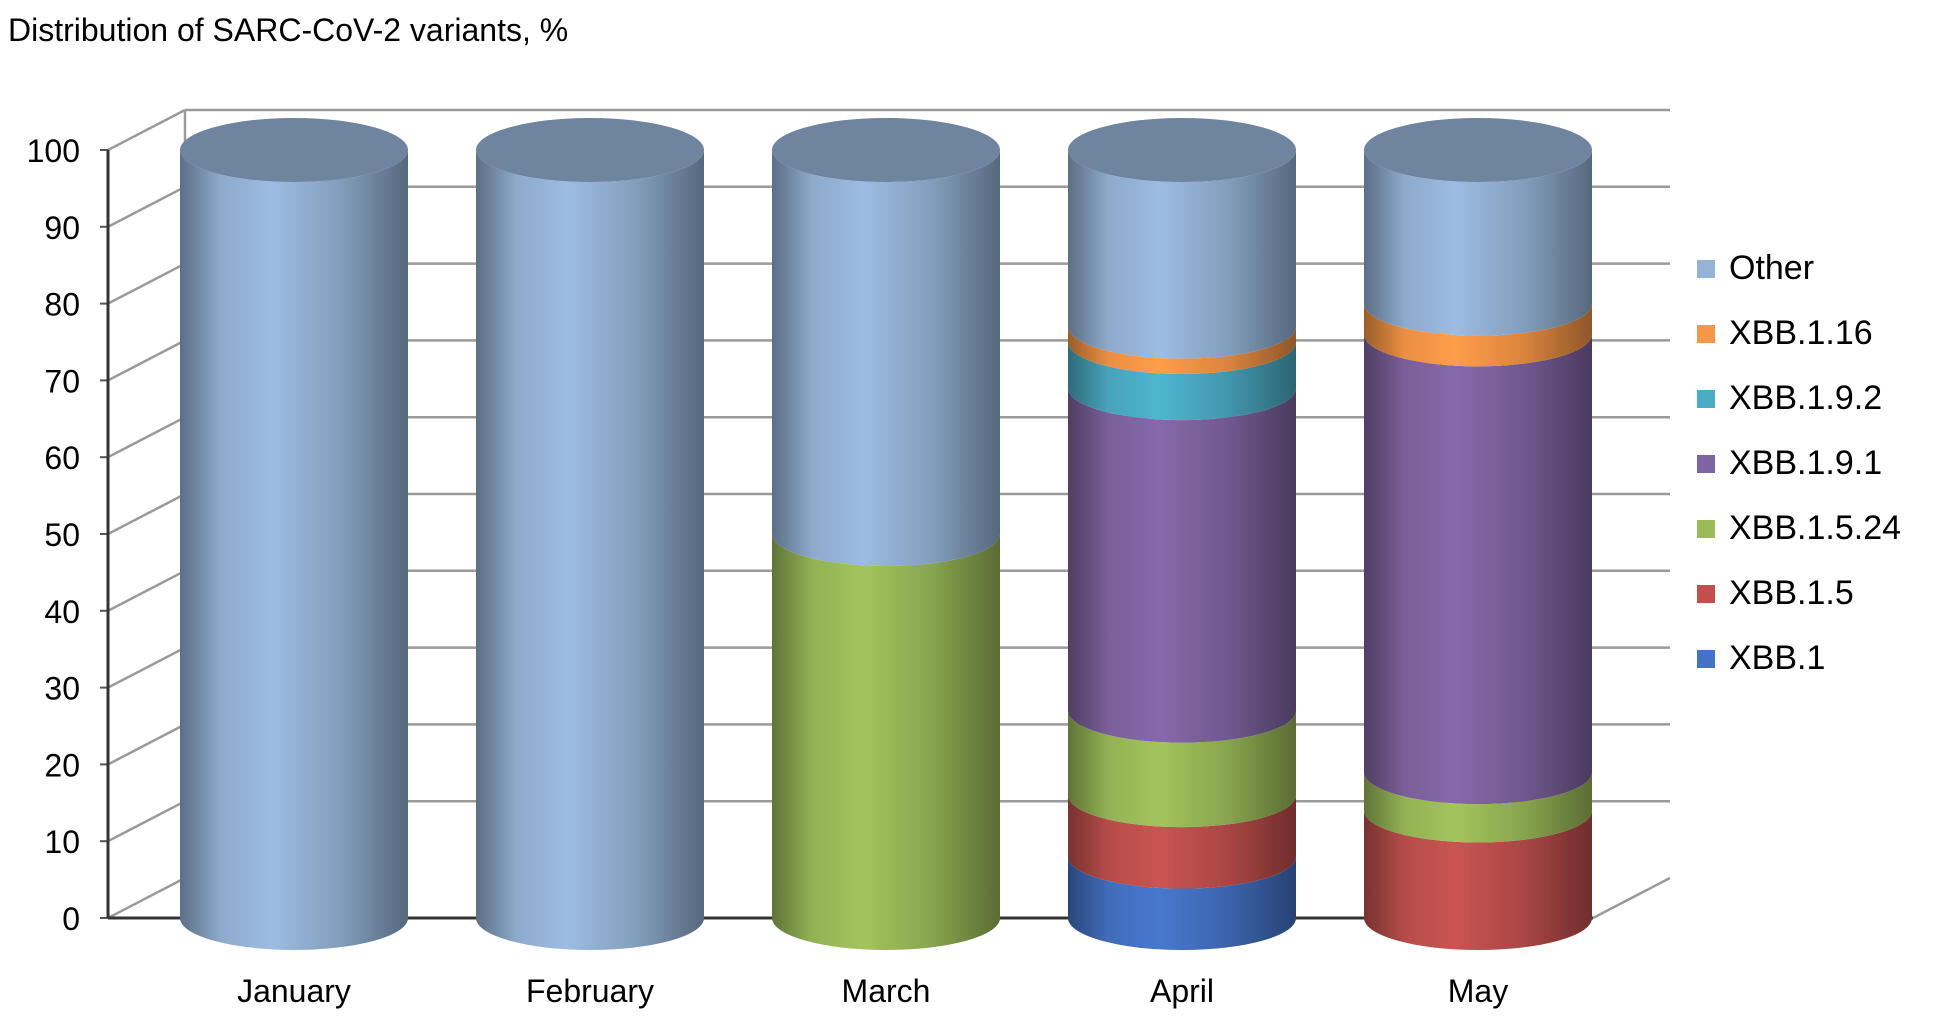 This screenshot has height=1018, width=1934. I want to click on legend-label: XBB.1.9.1, so click(1806, 463).